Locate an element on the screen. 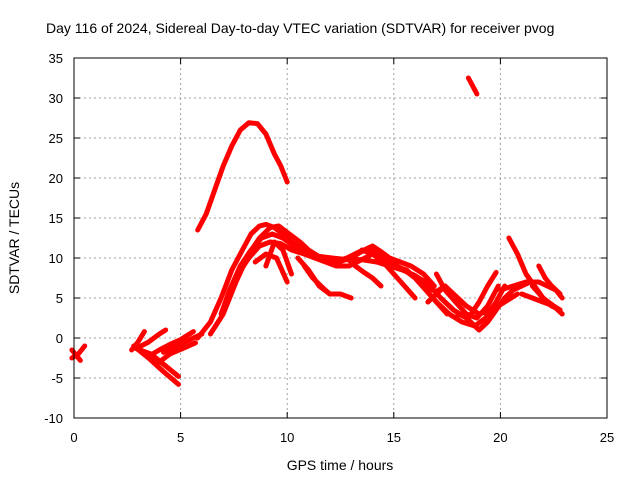 This screenshot has height=480, width=640. y-tick-label: 30 is located at coordinates (56, 98).